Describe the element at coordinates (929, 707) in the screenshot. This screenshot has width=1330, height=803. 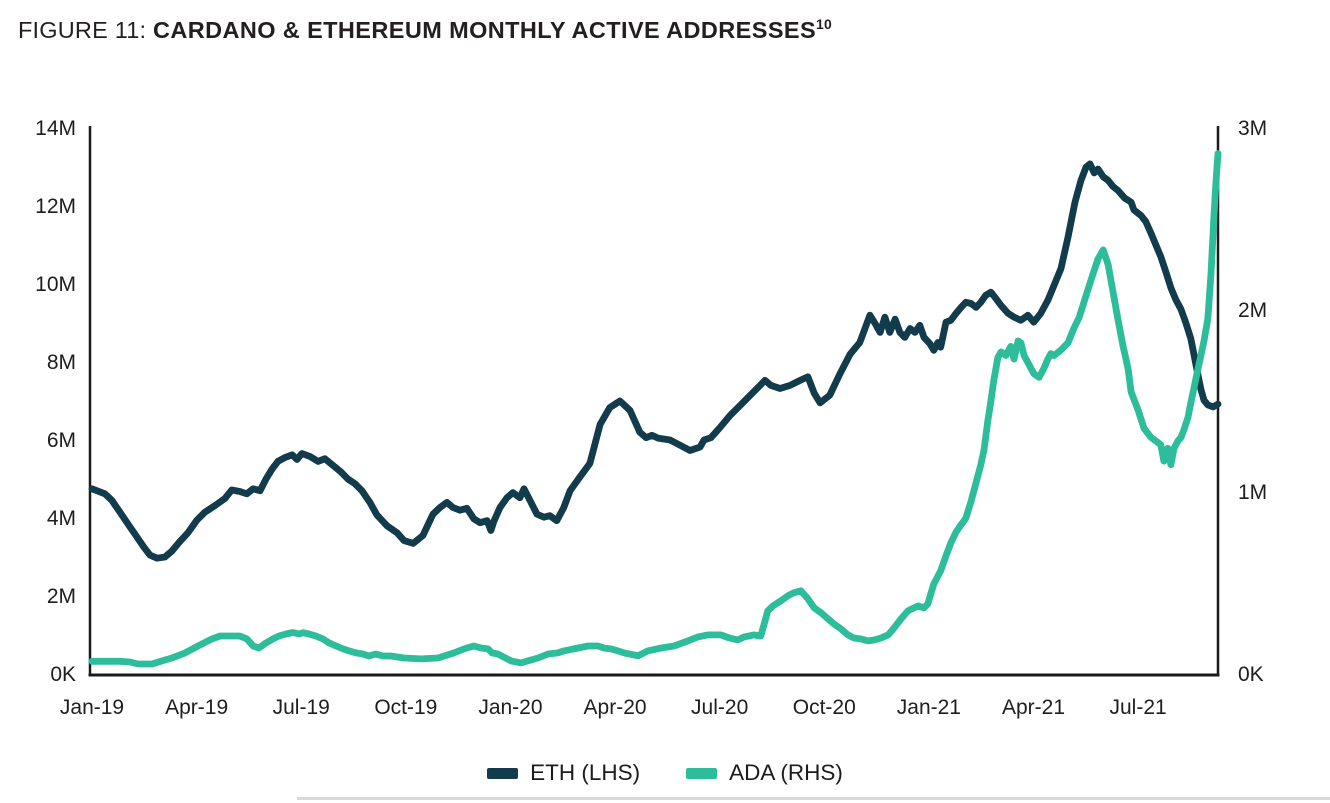
I see `x-axis-tick-label: Jan-21` at that location.